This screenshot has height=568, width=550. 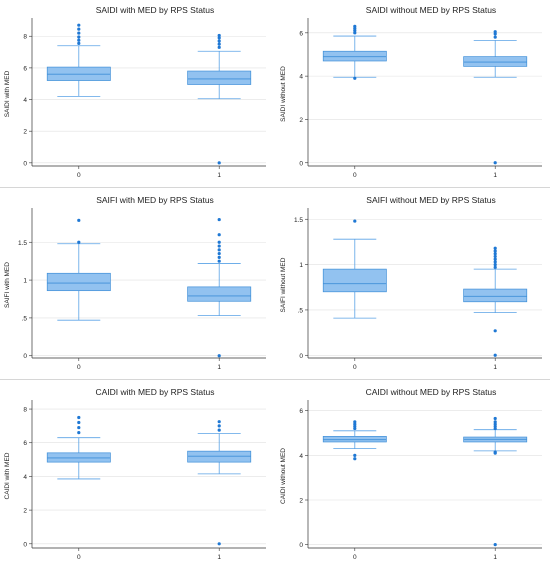 I want to click on y-axis-label: SAIDI without MED, so click(x=283, y=94).